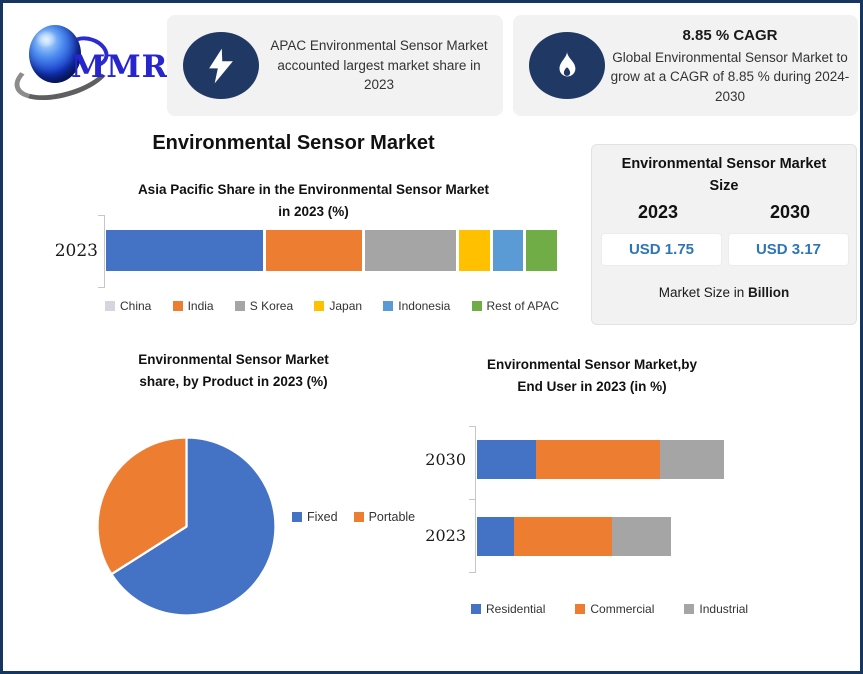  I want to click on enduser-category-2030: 2030, so click(445, 459).